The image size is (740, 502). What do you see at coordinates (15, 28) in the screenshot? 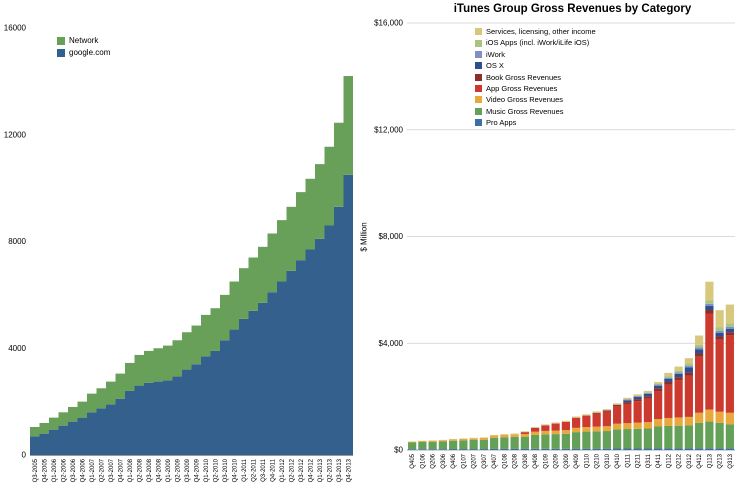
I see `y-tick-label: 16000` at bounding box center [15, 28].